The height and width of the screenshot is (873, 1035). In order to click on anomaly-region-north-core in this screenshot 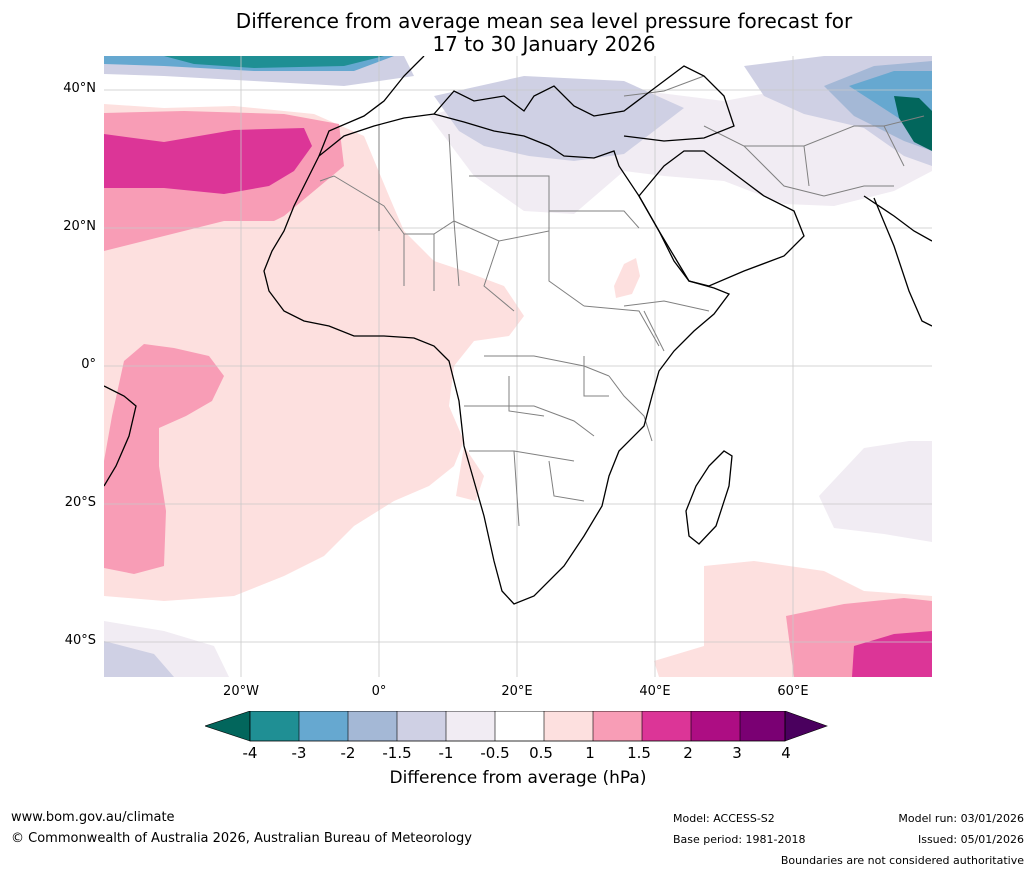, I will do `click(274, 62)`.